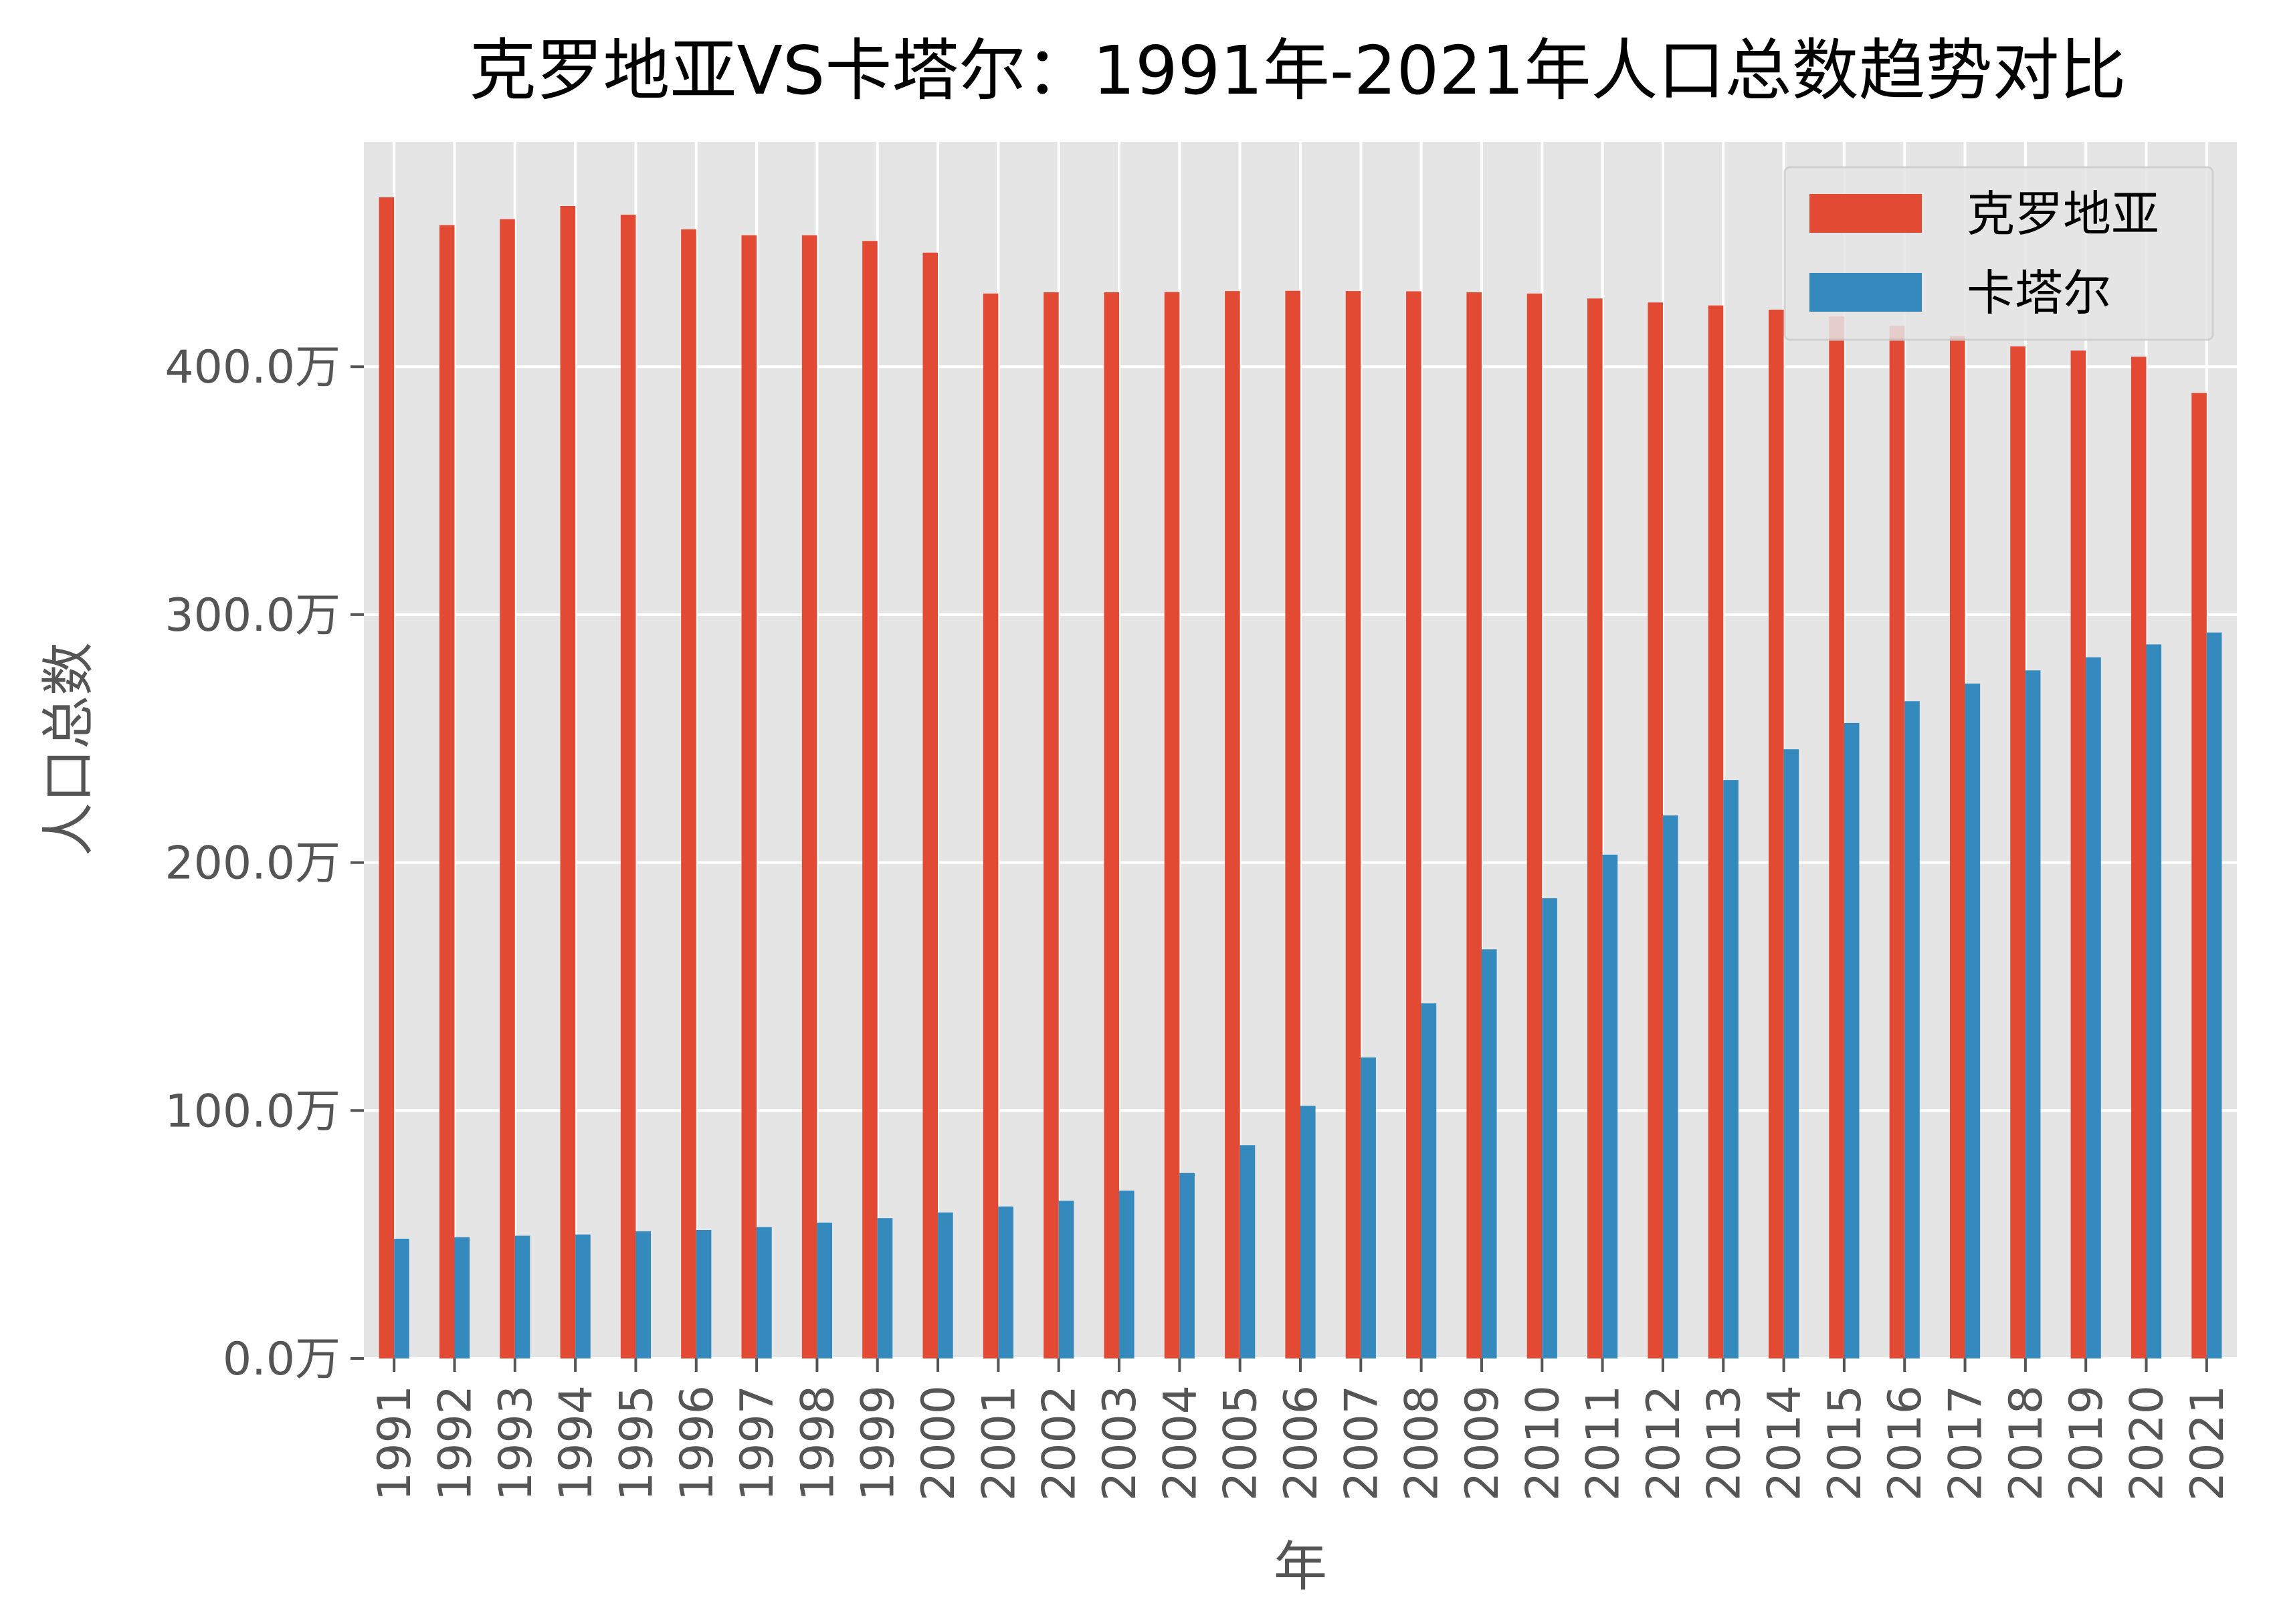 Image resolution: width=2273 pixels, height=1624 pixels. What do you see at coordinates (885, 1288) in the screenshot?
I see `bar-qatar-1999` at bounding box center [885, 1288].